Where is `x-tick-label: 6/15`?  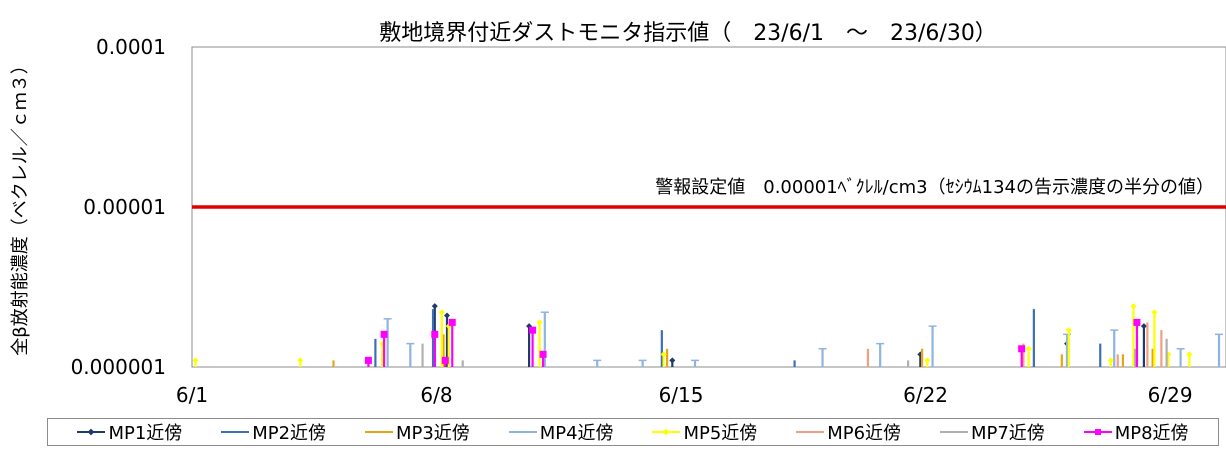 x-tick-label: 6/15 is located at coordinates (681, 395).